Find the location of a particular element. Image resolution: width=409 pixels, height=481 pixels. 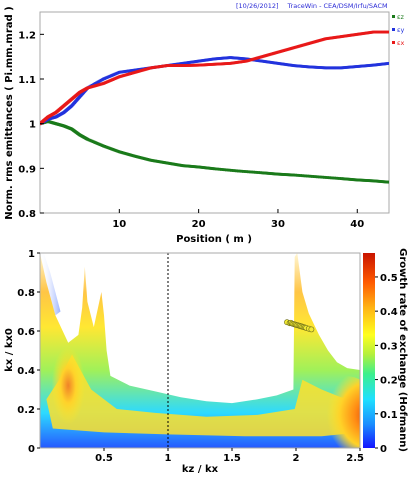

x-axis-label: Position ( m ) is located at coordinates (214, 239).